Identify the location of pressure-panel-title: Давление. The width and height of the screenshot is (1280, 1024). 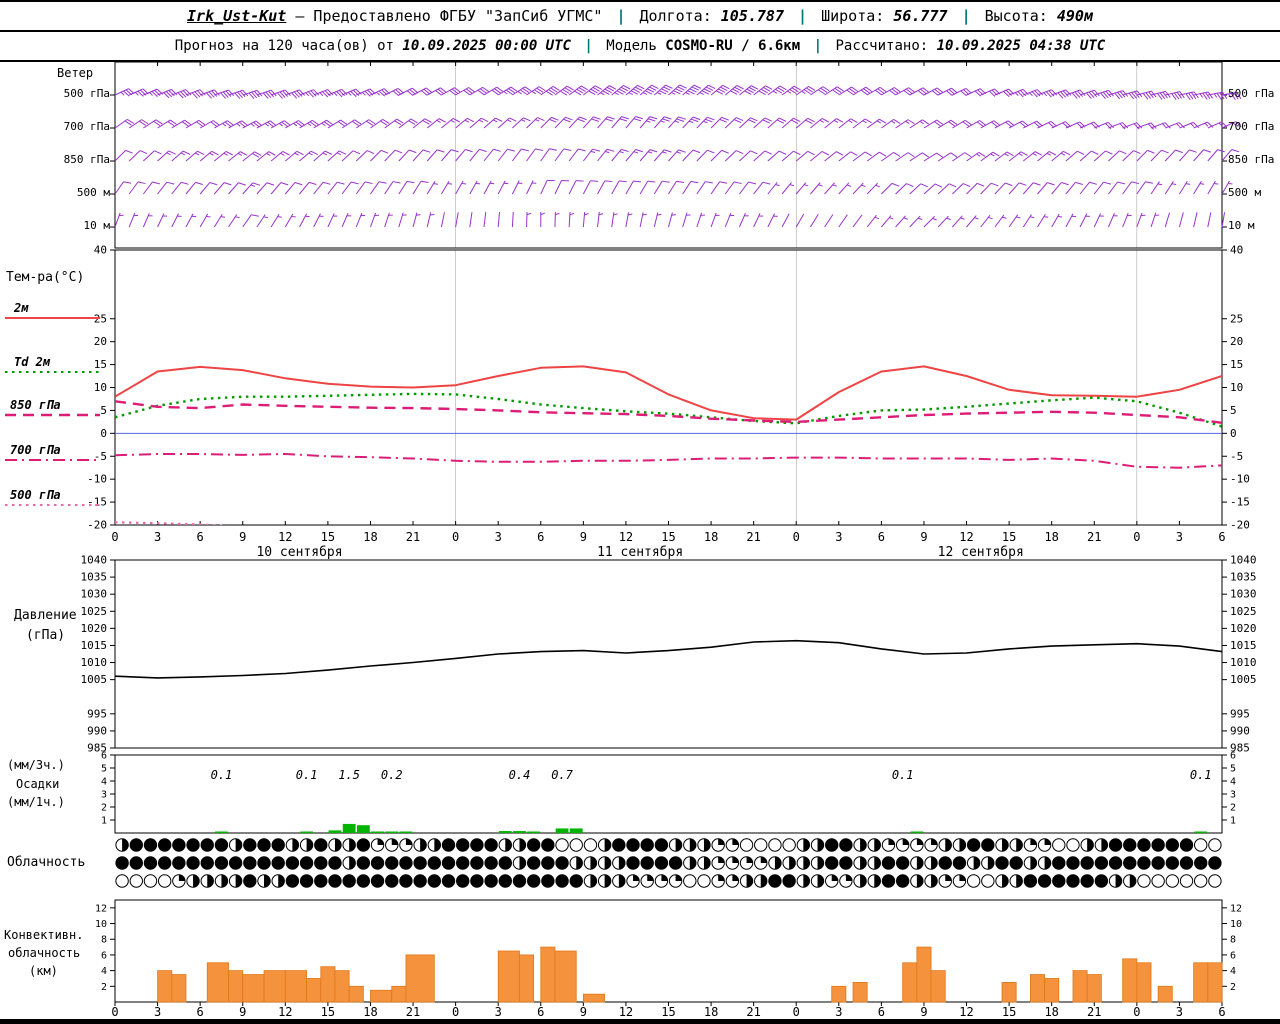
(45, 615).